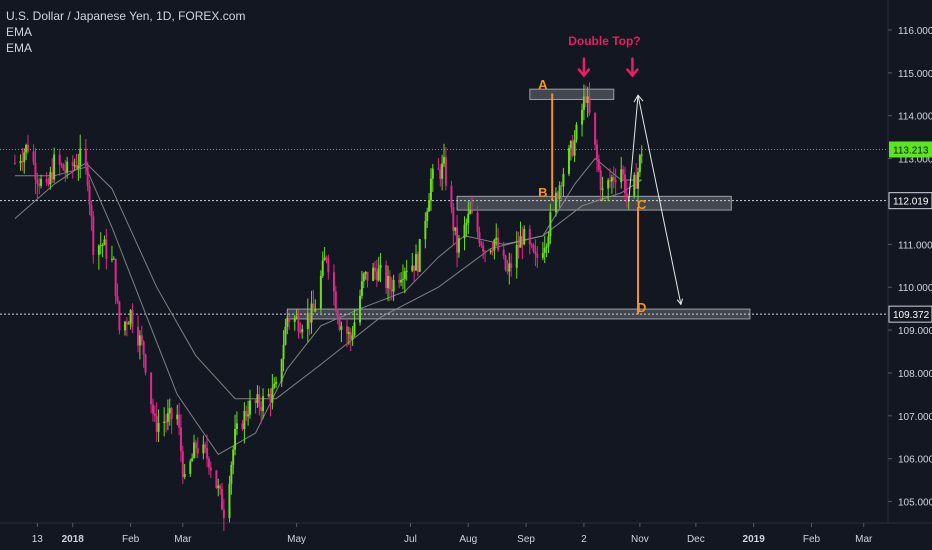 The image size is (932, 550). I want to click on x-tick-label: 2018, so click(73, 539).